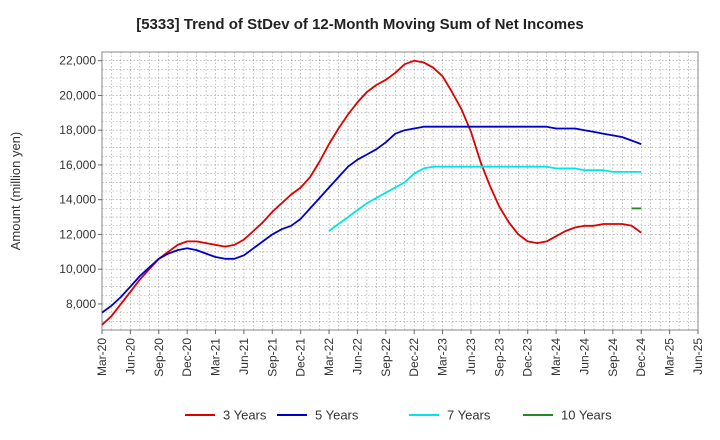  Describe the element at coordinates (244, 356) in the screenshot. I see `x-tick-label: Jun-21` at that location.